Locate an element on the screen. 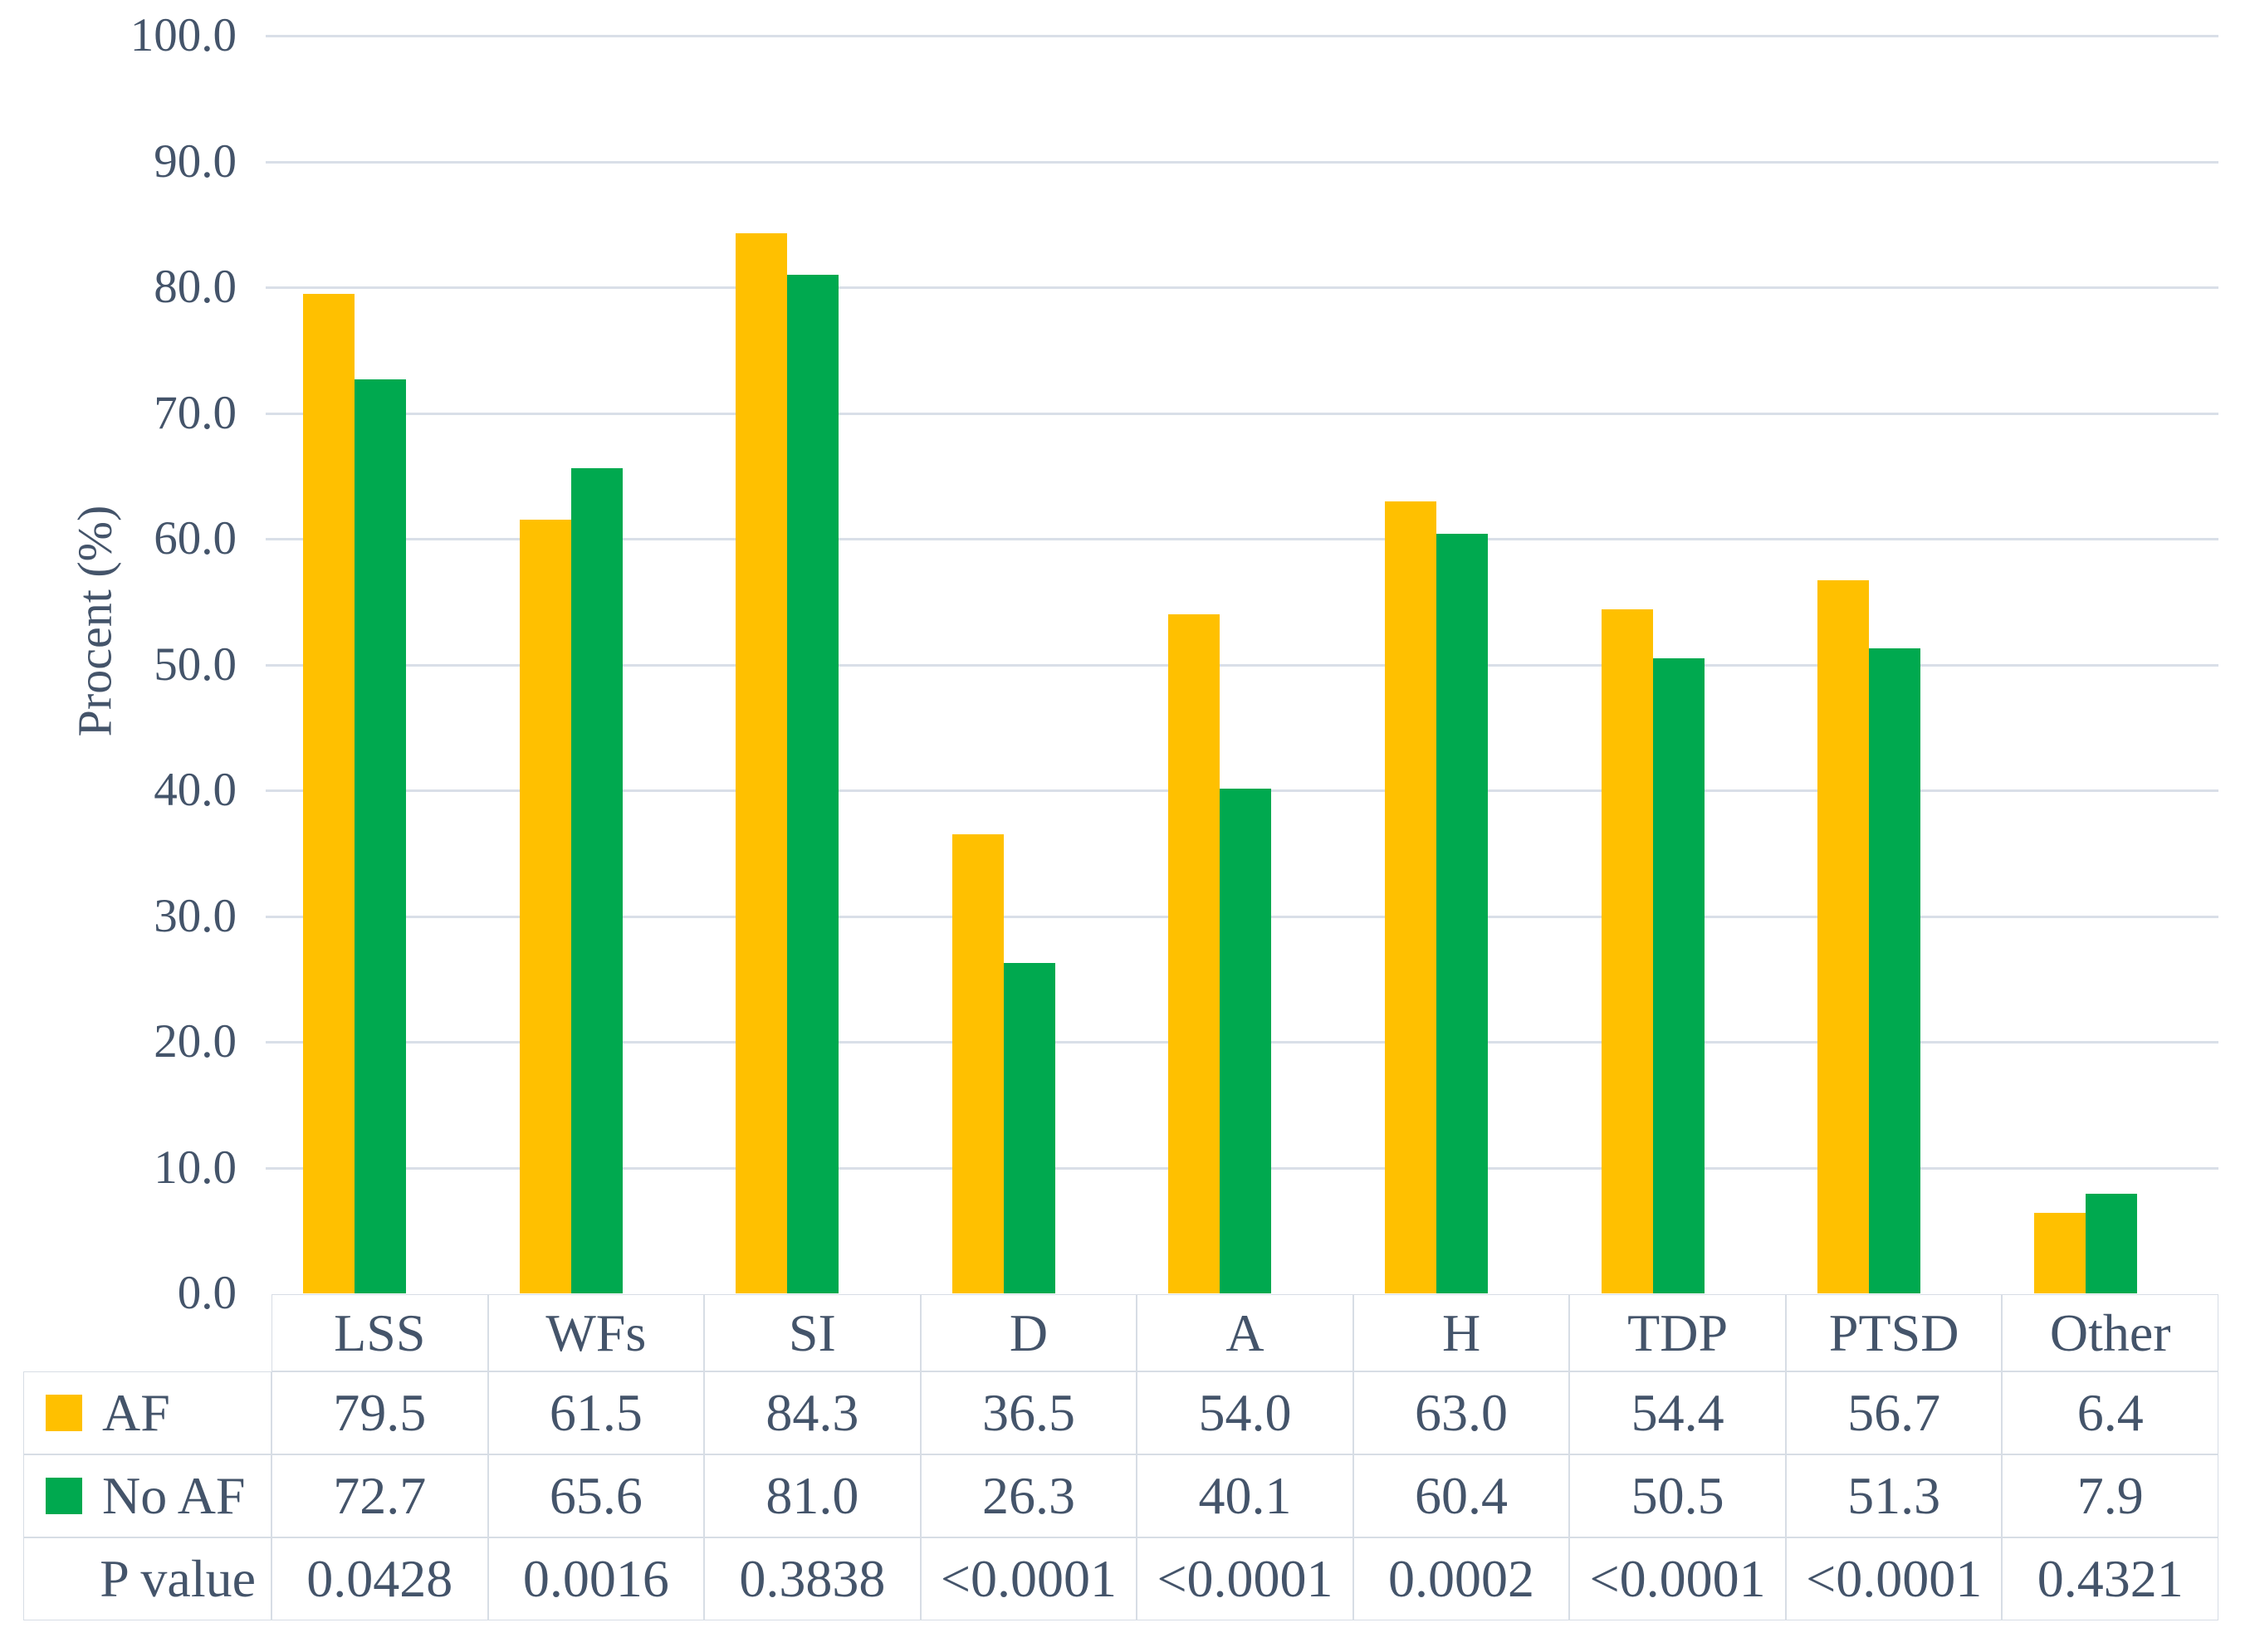 The image size is (2250, 1652). bar-no-af-a is located at coordinates (1246, 1041).